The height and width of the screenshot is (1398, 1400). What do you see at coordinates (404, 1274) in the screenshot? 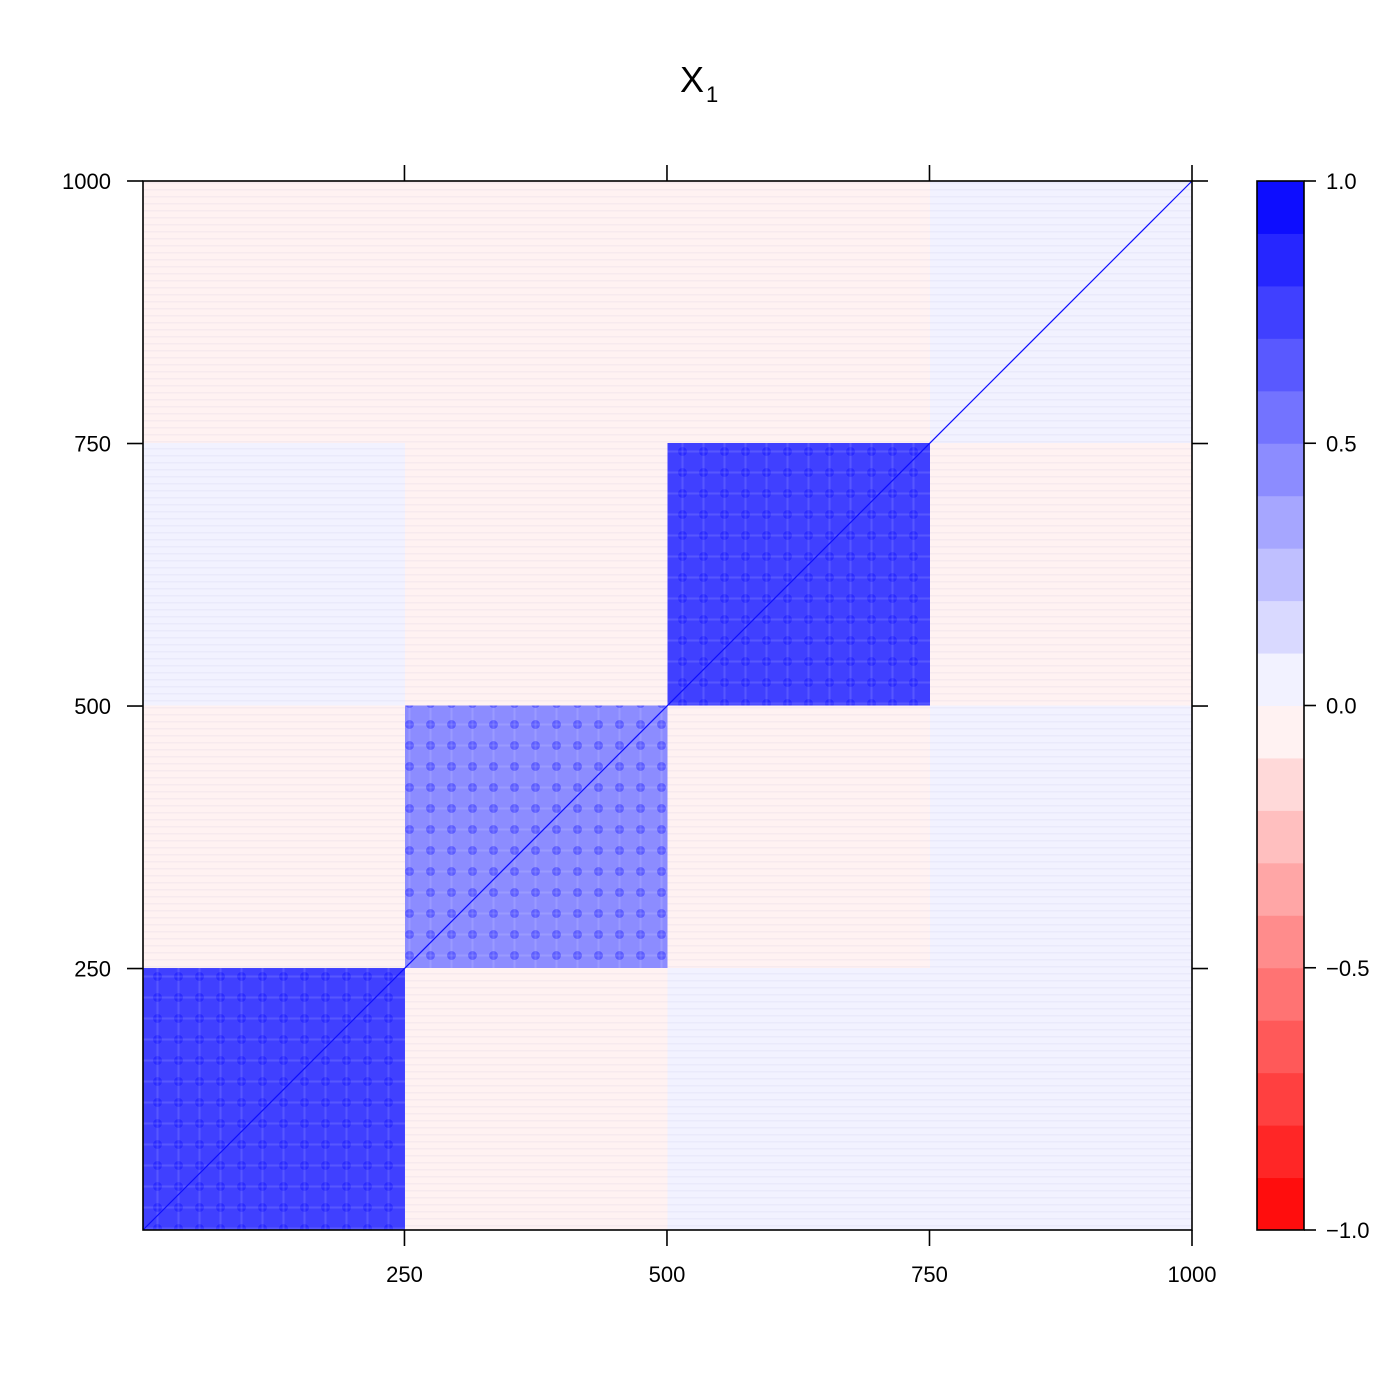
I see `x-tick-label: 250` at bounding box center [404, 1274].